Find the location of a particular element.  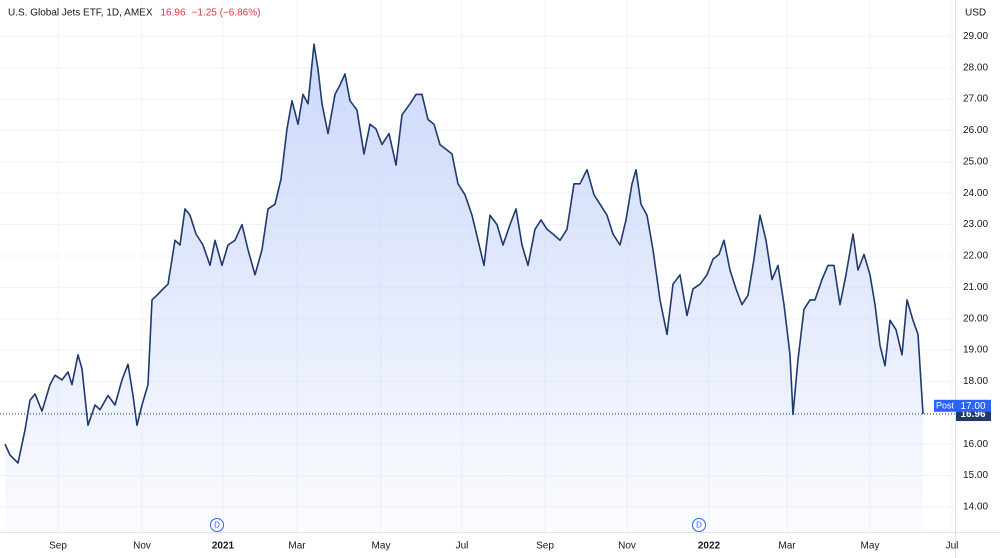

y-tick-label: 29.00 is located at coordinates (975, 36).